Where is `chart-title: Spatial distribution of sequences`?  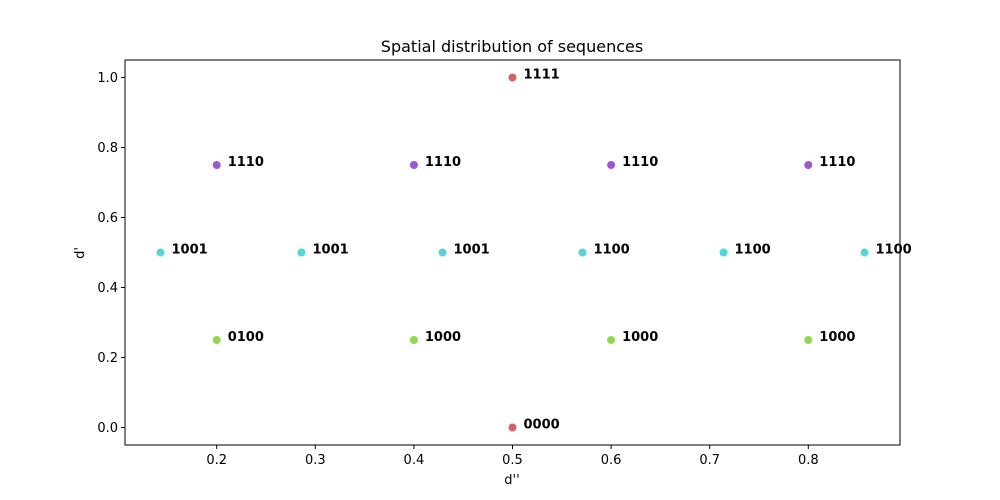 chart-title: Spatial distribution of sequences is located at coordinates (512, 46).